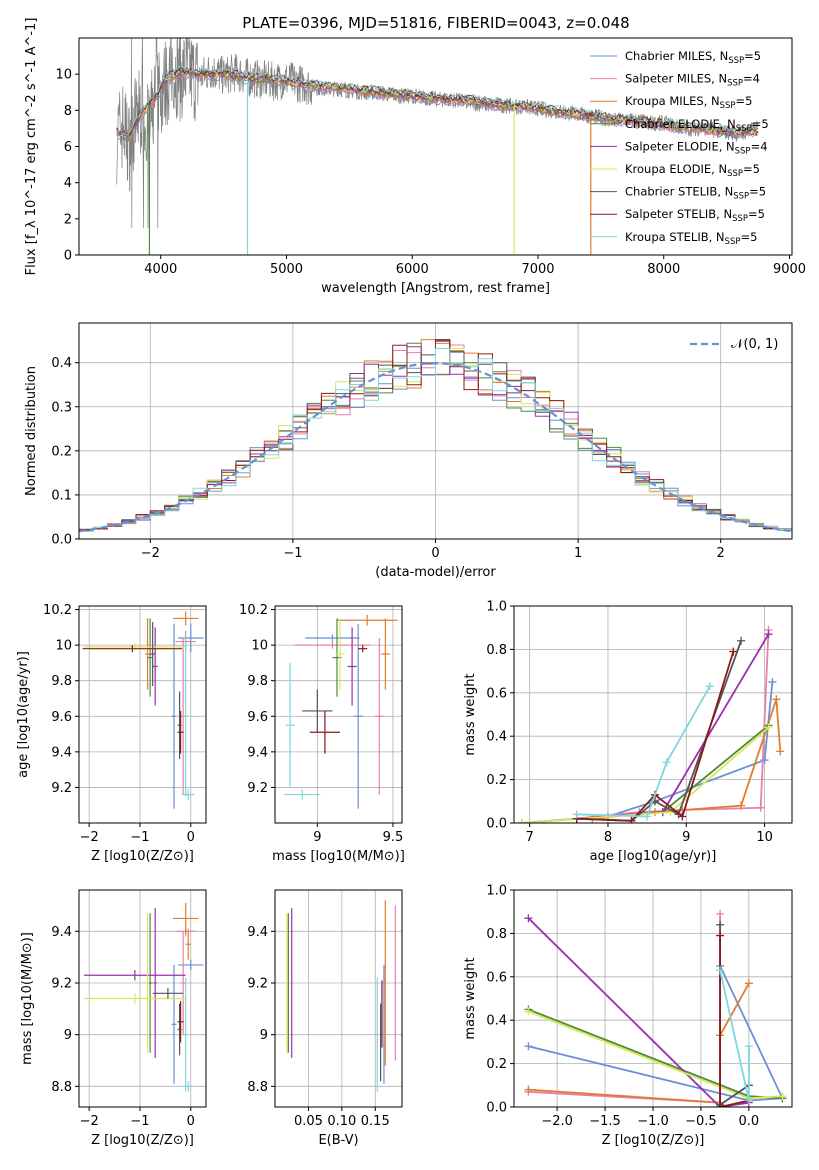 The height and width of the screenshot is (1170, 819). I want to click on x-tick-label: 9.5, so click(393, 837).